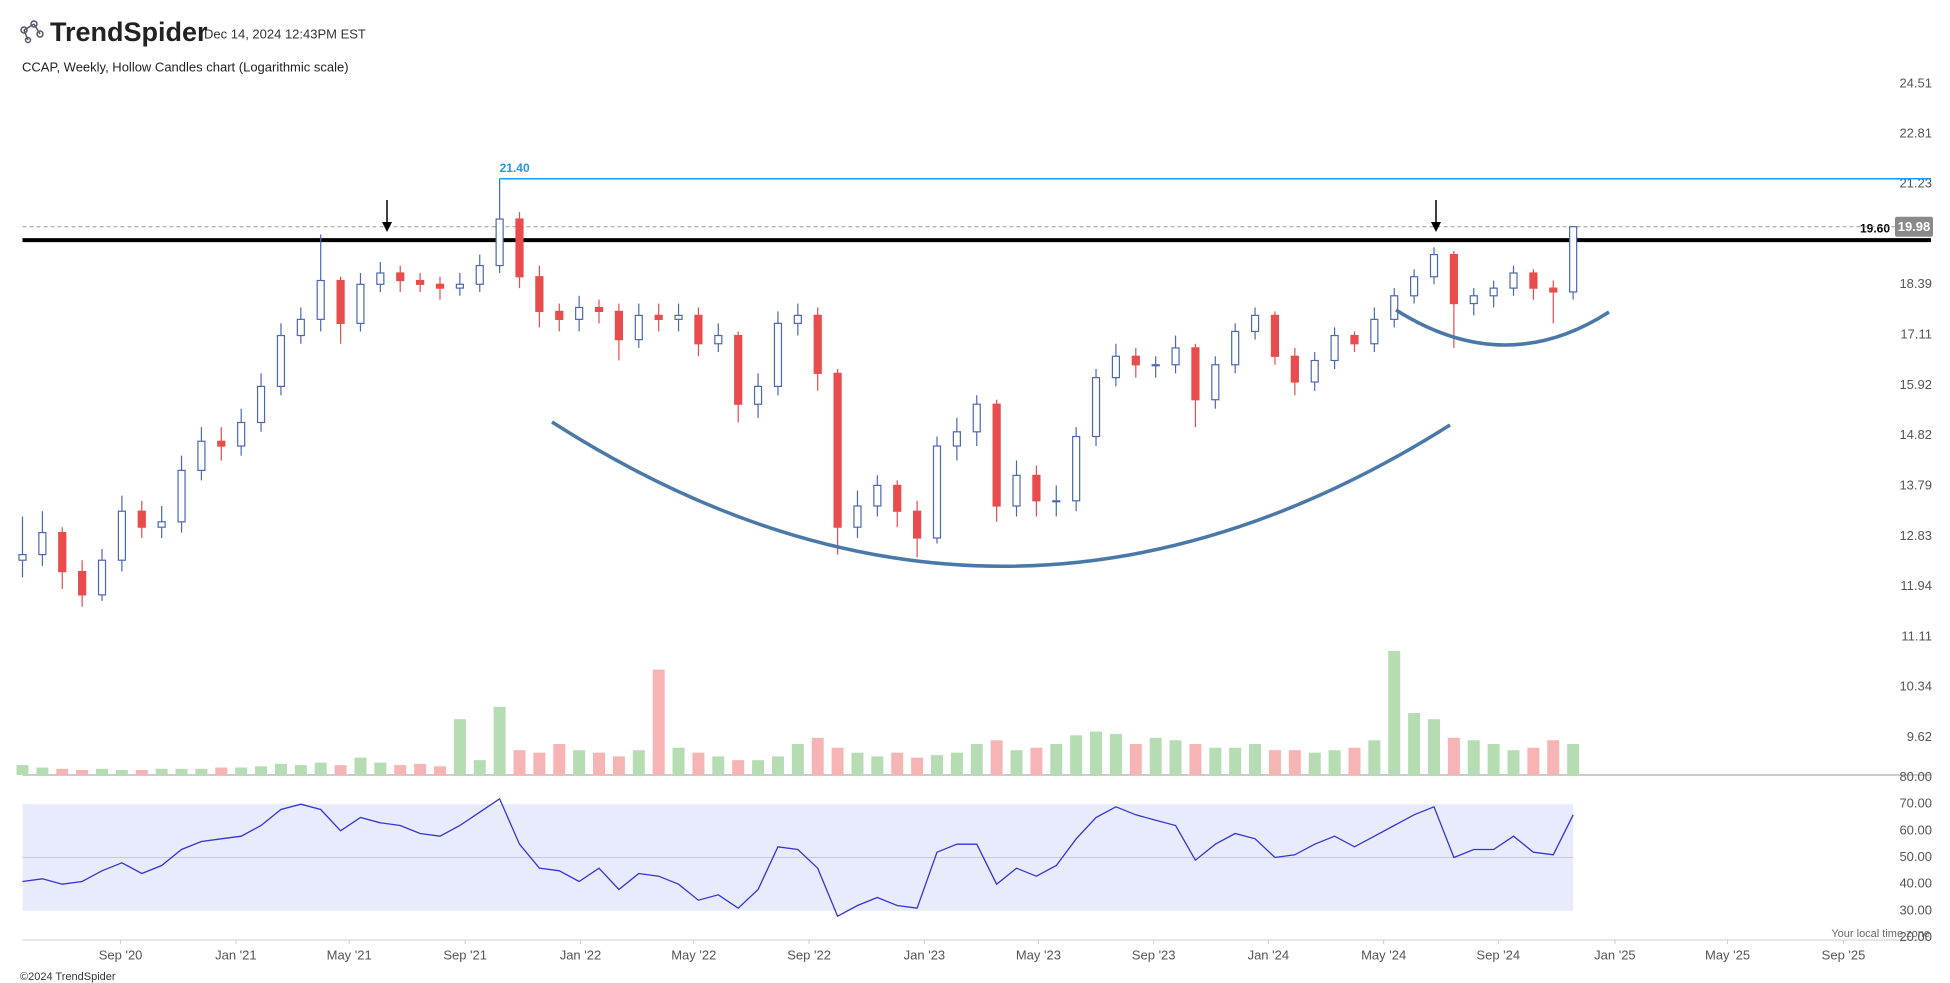 Image resolution: width=1950 pixels, height=983 pixels. Describe the element at coordinates (1914, 226) in the screenshot. I see `price-badge-label: 19.98` at that location.